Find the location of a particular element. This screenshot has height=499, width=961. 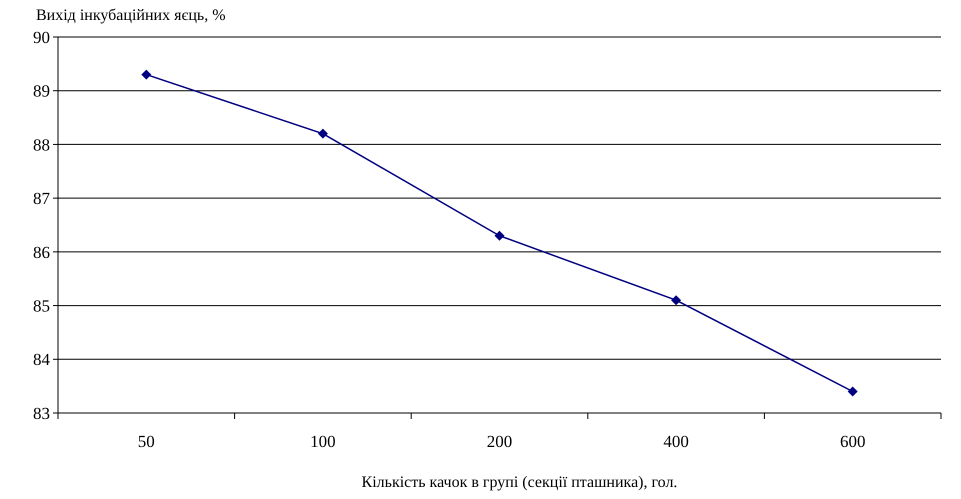

y-tick-label: 86 is located at coordinates (41, 252).